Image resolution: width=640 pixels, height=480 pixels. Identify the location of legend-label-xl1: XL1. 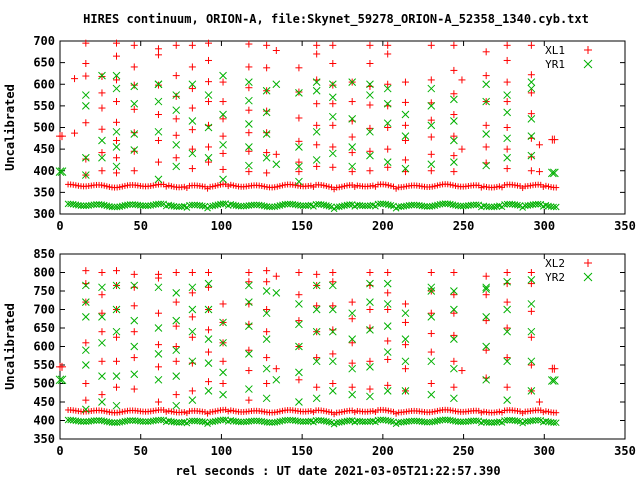
(555, 50).